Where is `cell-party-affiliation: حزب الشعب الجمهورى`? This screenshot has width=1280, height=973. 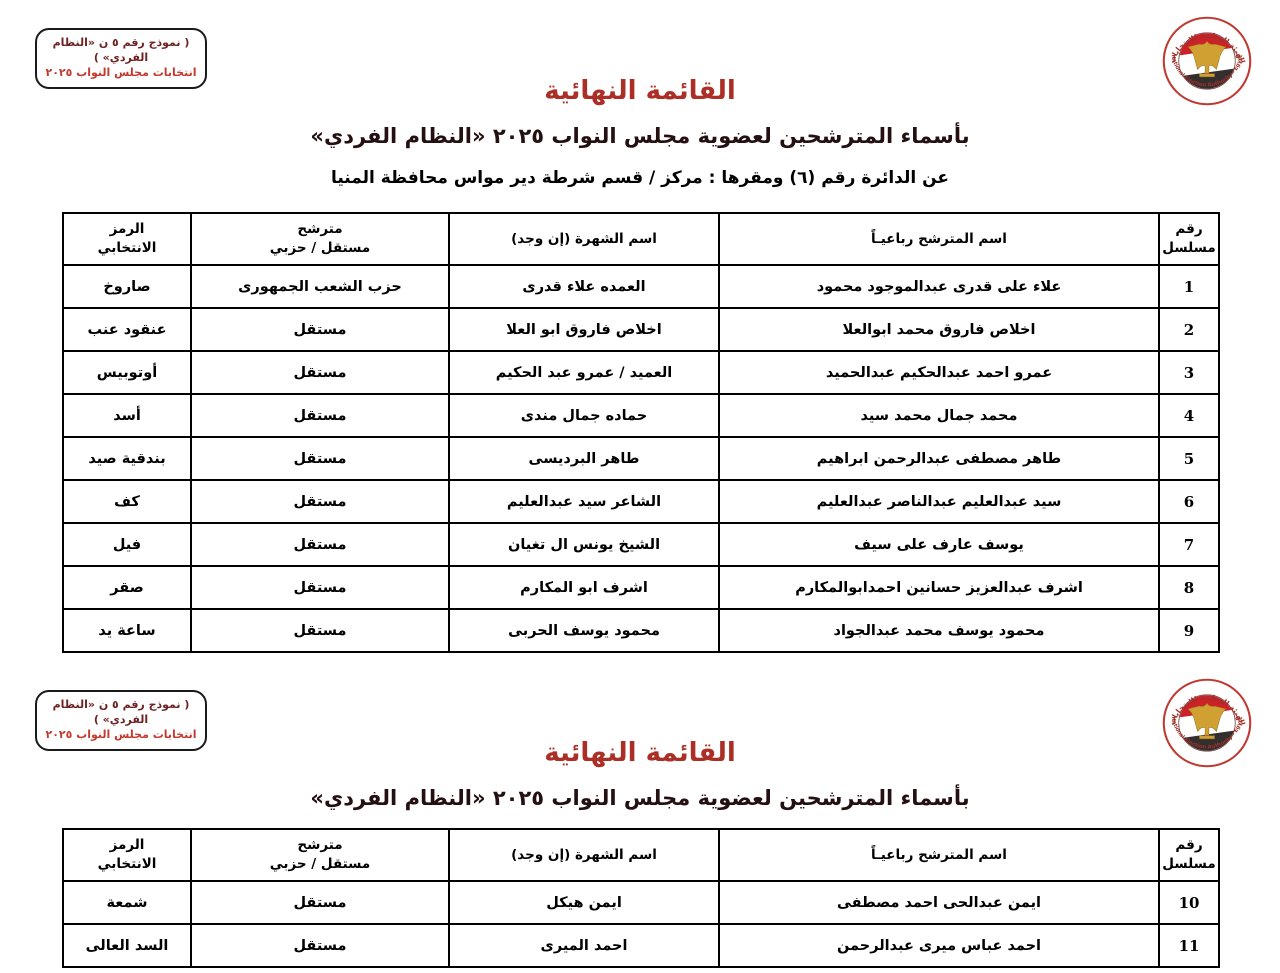 cell-party-affiliation: حزب الشعب الجمهورى is located at coordinates (320, 286).